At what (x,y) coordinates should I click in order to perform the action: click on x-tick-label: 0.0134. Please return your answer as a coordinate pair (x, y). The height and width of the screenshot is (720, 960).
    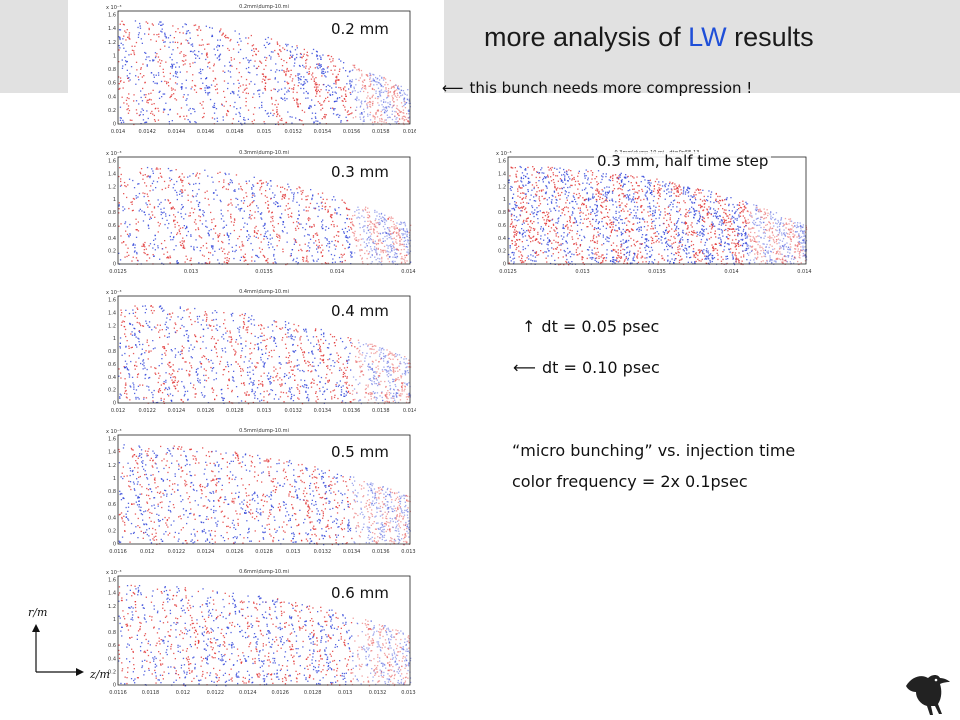
    Looking at the image, I should click on (408, 693).